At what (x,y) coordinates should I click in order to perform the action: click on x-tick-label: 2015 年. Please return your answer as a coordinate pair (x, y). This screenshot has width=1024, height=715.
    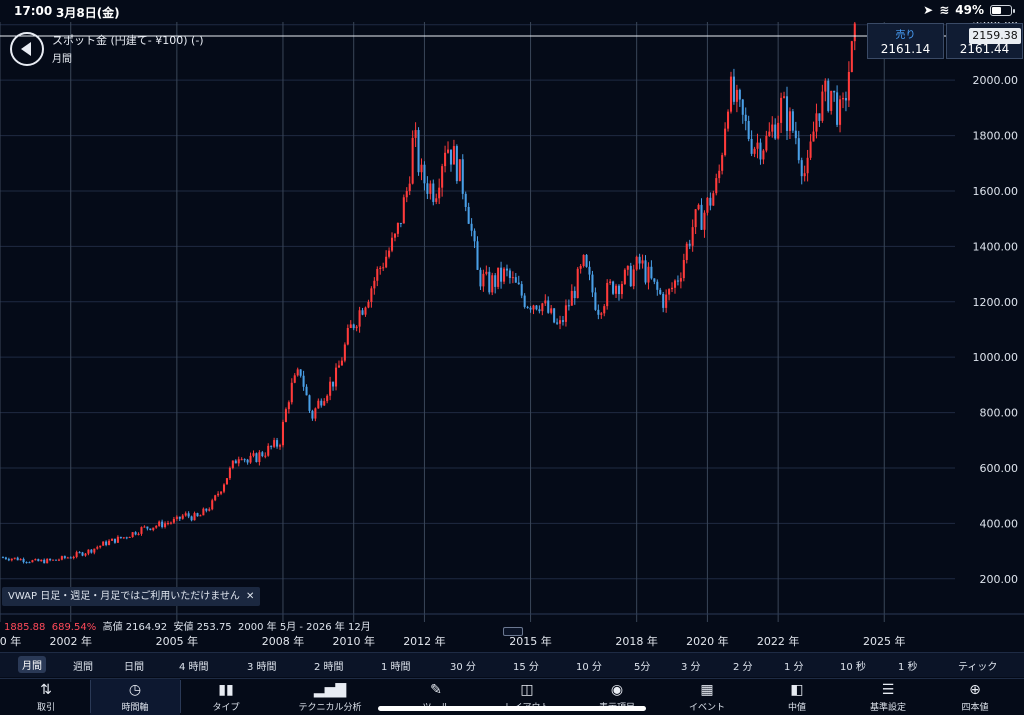
    Looking at the image, I should click on (530, 641).